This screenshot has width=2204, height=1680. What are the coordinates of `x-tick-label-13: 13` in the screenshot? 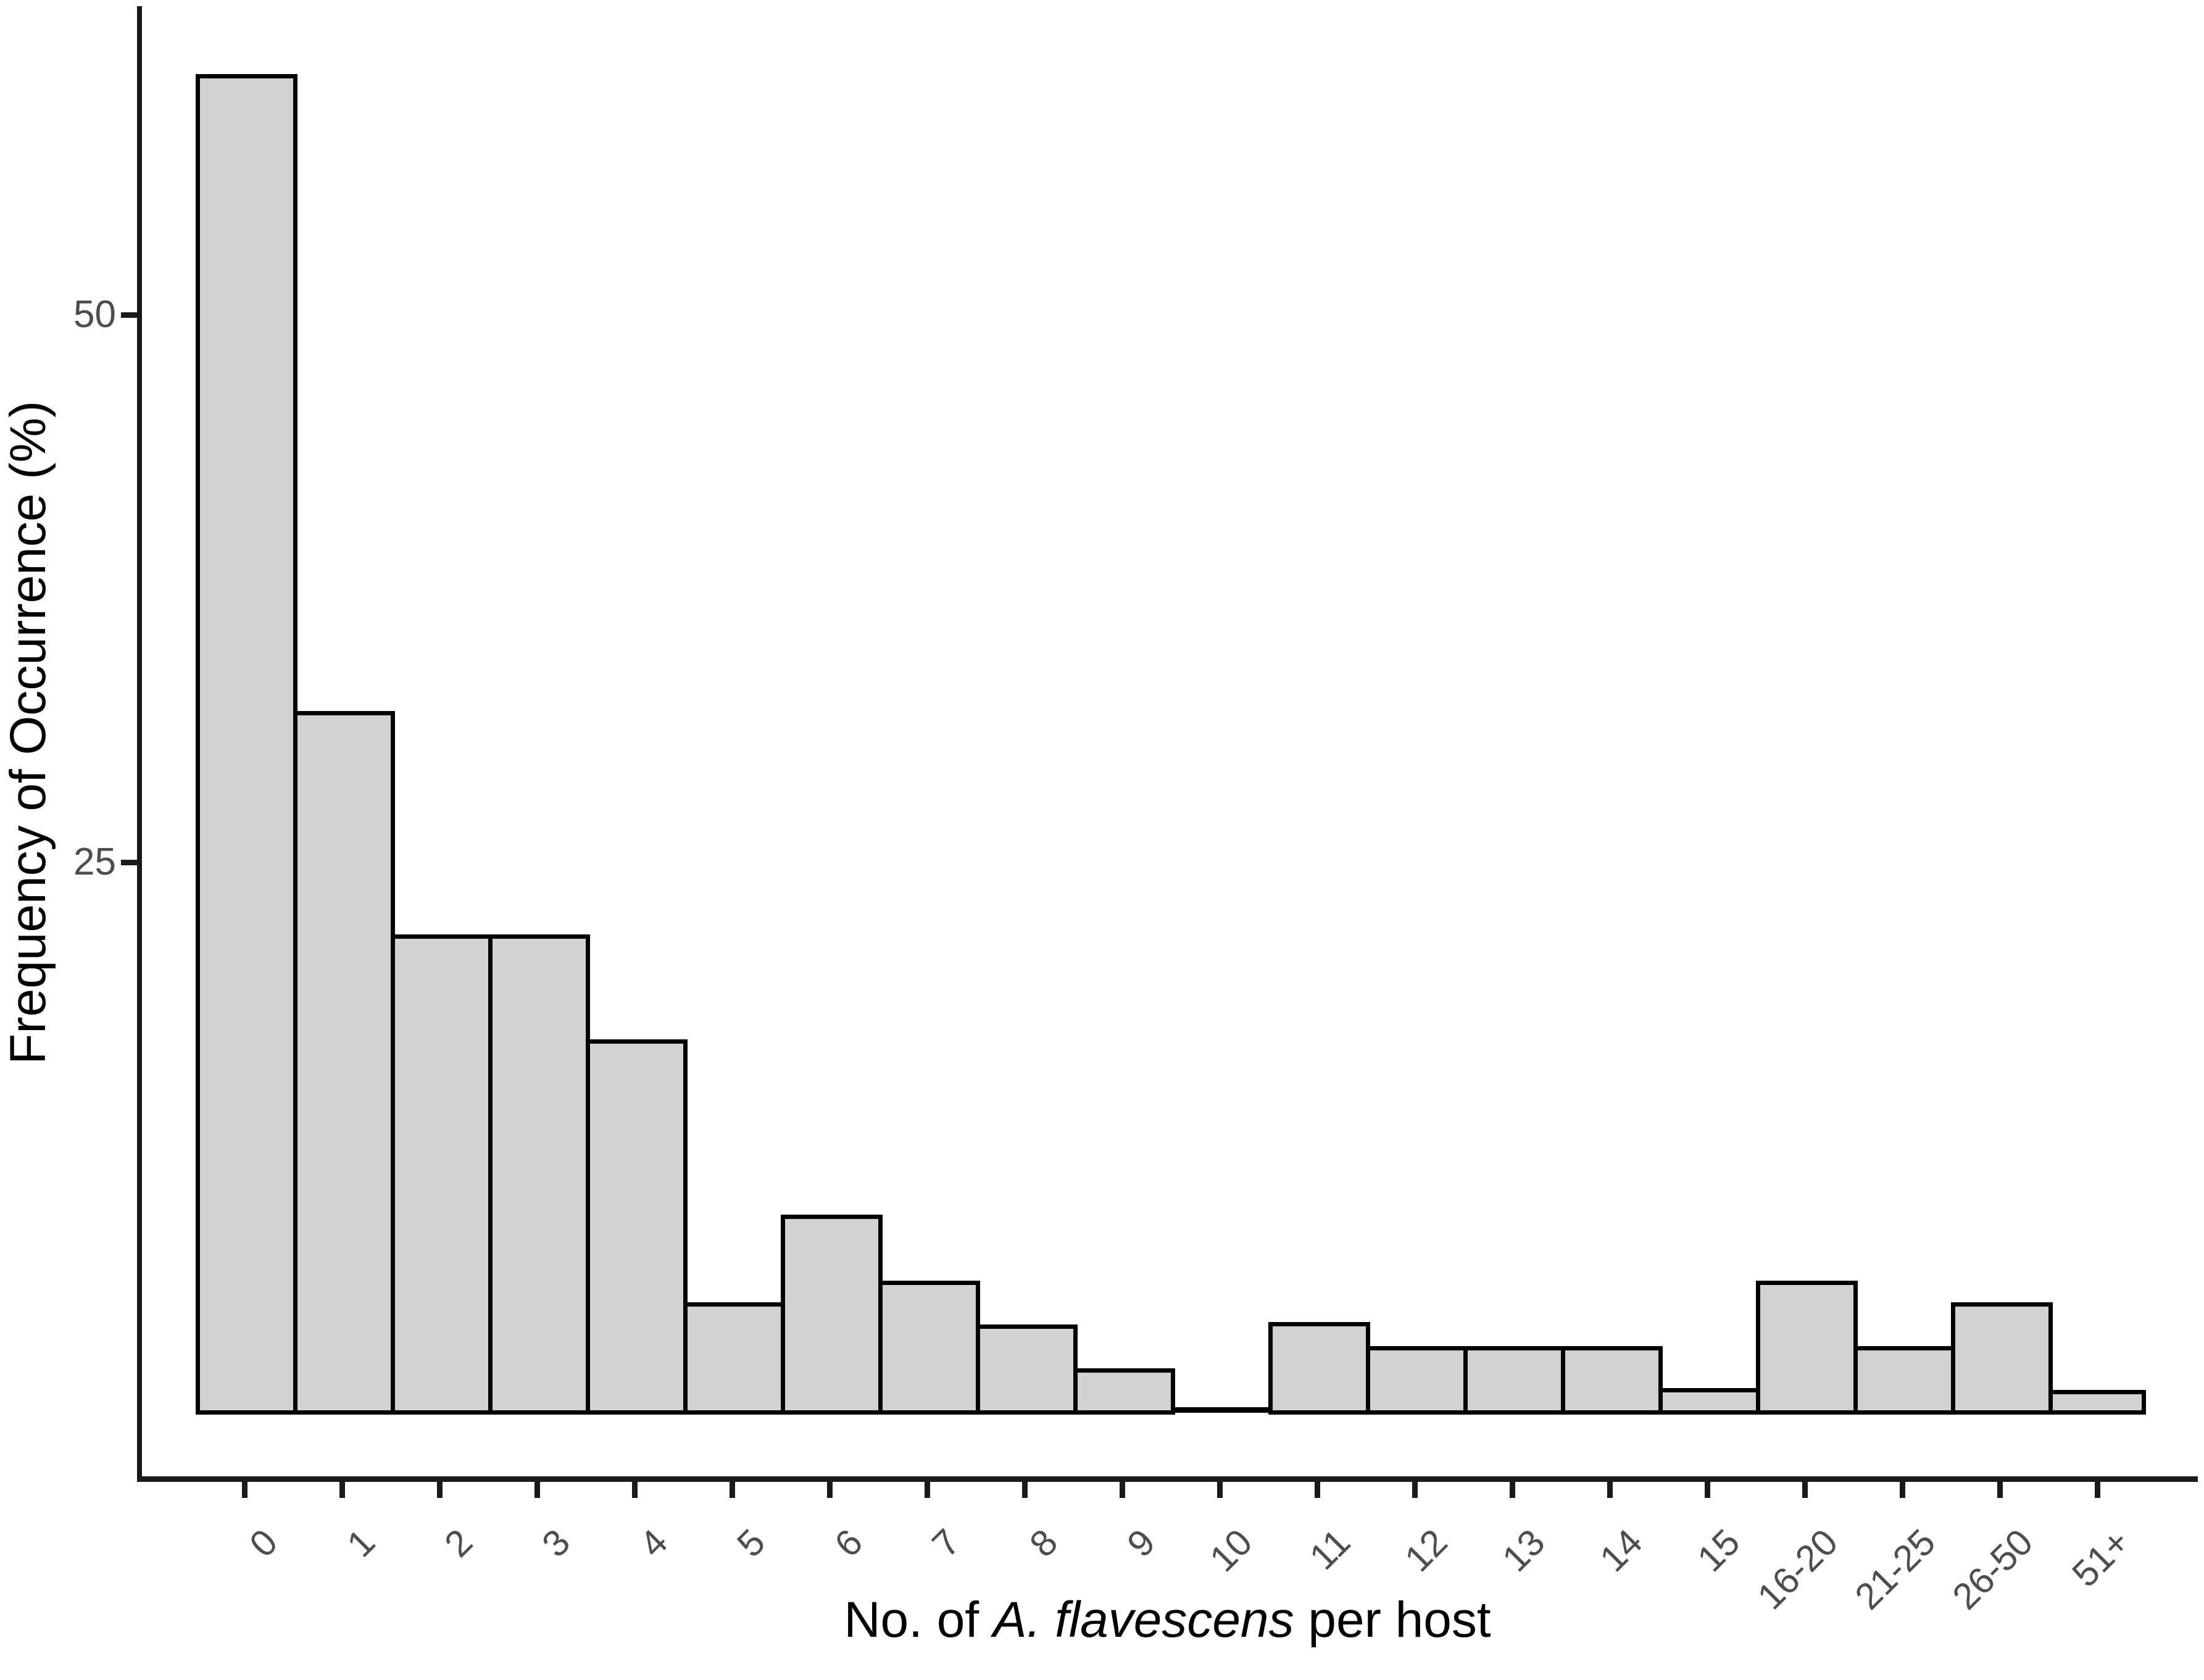 It's located at (1523, 1550).